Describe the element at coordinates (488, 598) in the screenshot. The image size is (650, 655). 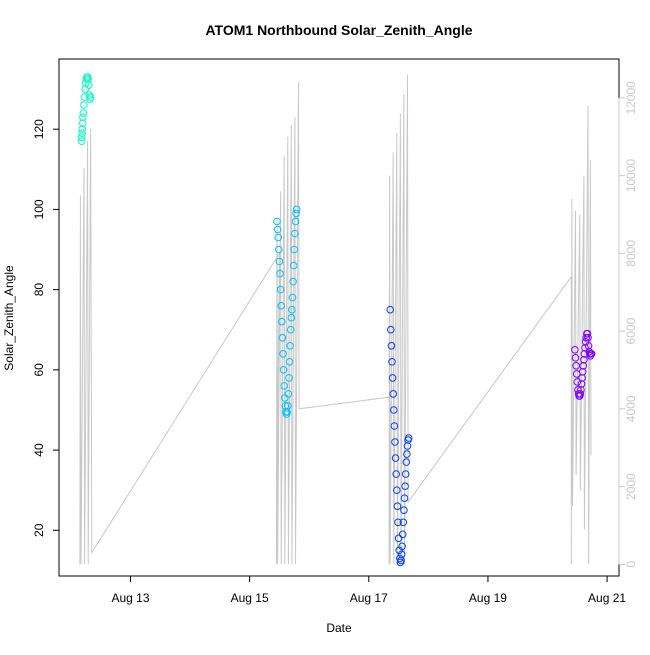
I see `x-tick-label-3: Aug 19` at that location.